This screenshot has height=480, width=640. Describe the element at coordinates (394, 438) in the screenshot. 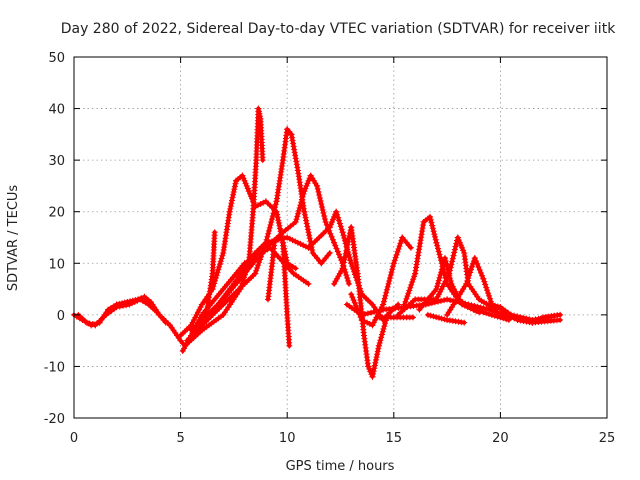

I see `x-tick-label: 15` at that location.